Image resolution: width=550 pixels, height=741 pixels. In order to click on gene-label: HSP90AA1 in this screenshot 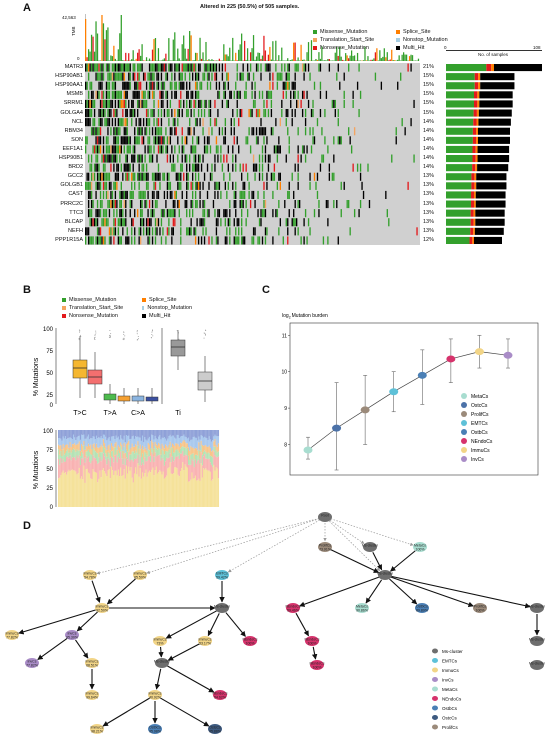, I will do `click(69, 85)`.